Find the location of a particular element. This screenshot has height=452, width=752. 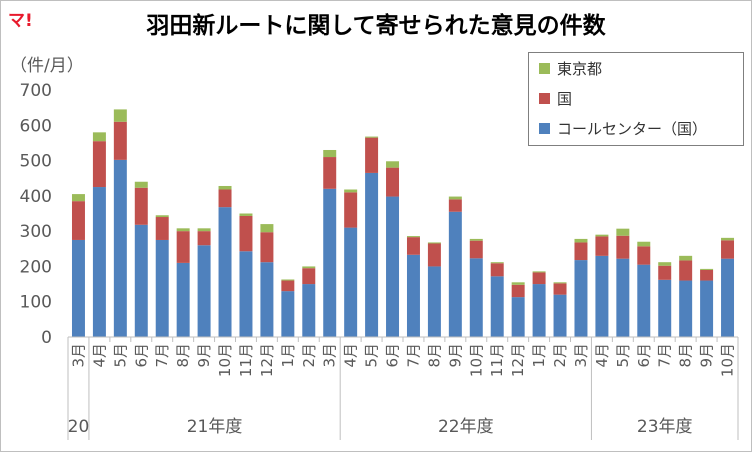

y-tick-label: 500 is located at coordinates (36, 162).